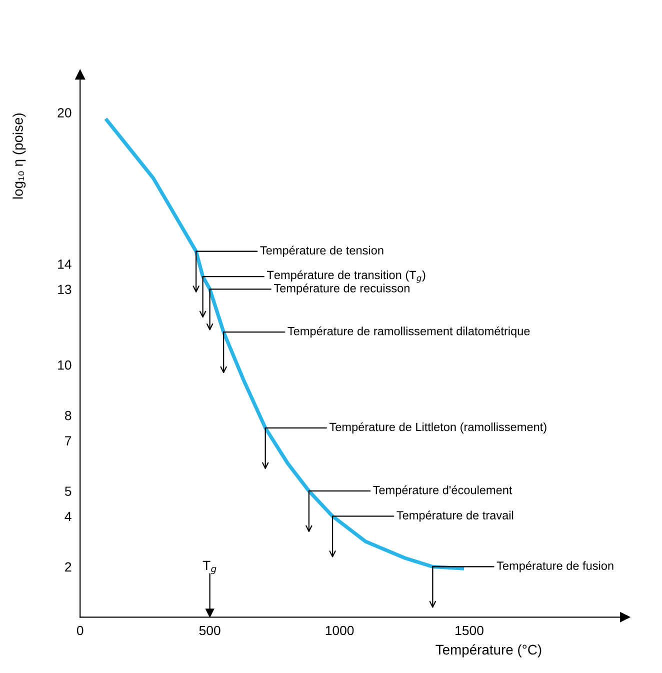 This screenshot has width=662, height=673. Describe the element at coordinates (68, 567) in the screenshot. I see `y-tick-label: 2` at that location.